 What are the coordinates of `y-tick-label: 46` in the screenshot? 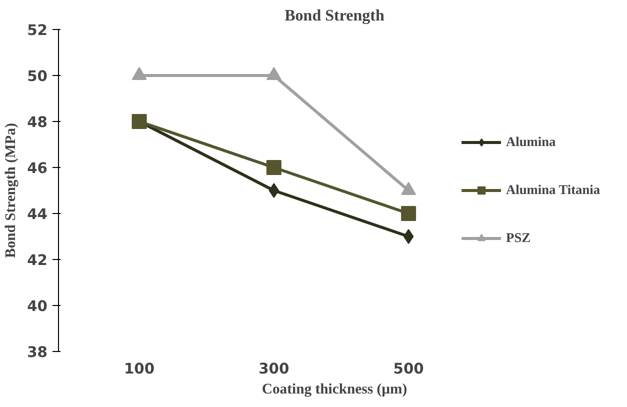 It's located at (37, 168).